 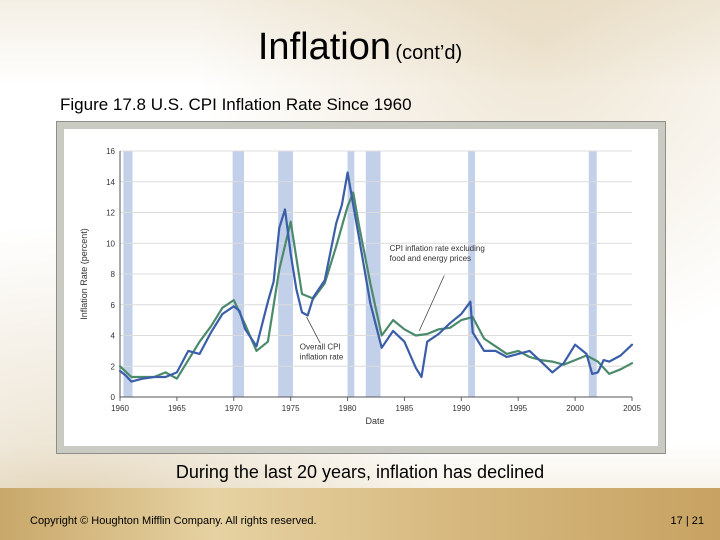 I want to click on x-axis-label: Date, so click(x=374, y=421).